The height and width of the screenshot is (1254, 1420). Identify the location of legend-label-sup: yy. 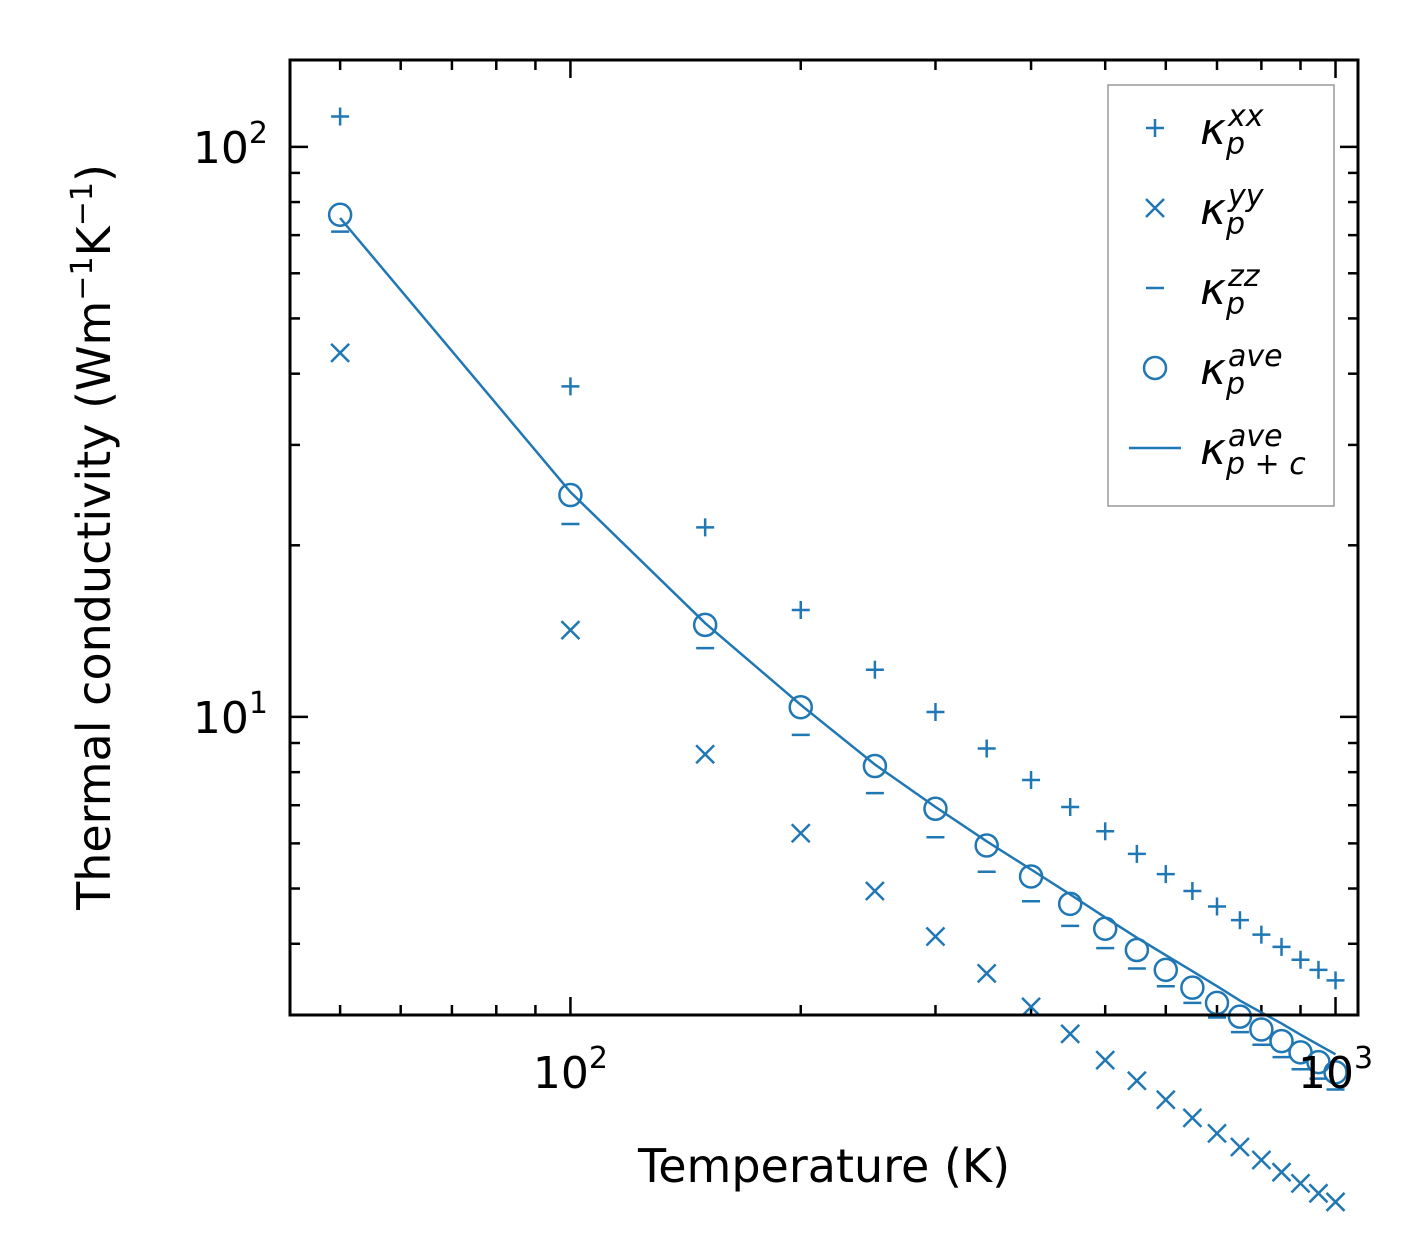
(1246, 196).